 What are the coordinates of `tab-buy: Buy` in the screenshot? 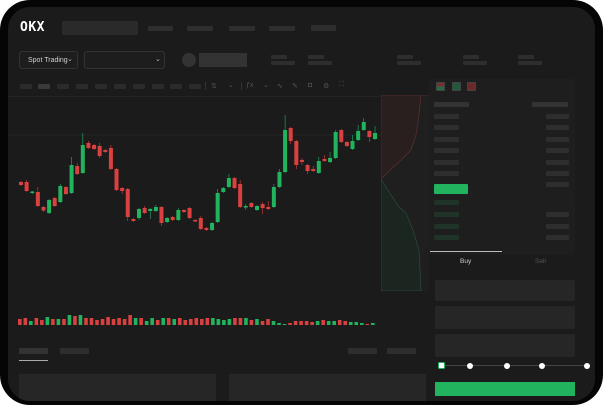 It's located at (466, 261).